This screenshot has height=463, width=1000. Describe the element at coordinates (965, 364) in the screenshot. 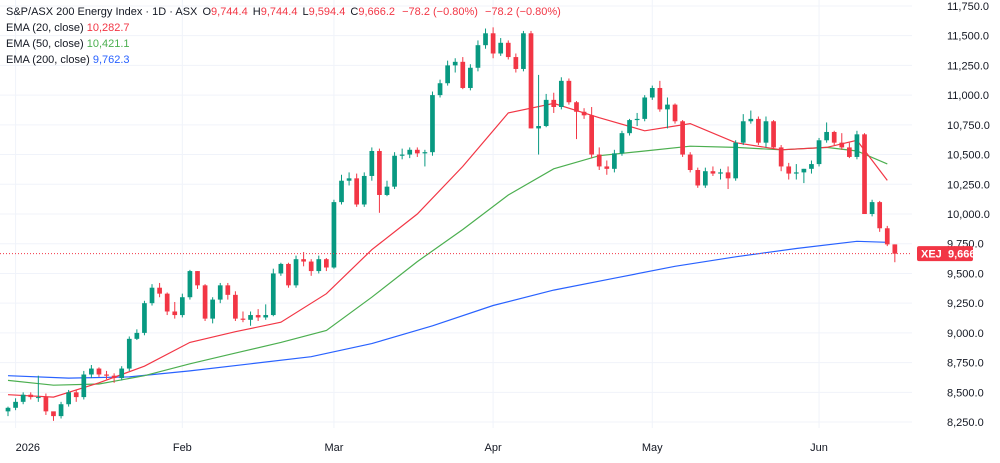

I see `price-tick-label: 8,750.0` at that location.